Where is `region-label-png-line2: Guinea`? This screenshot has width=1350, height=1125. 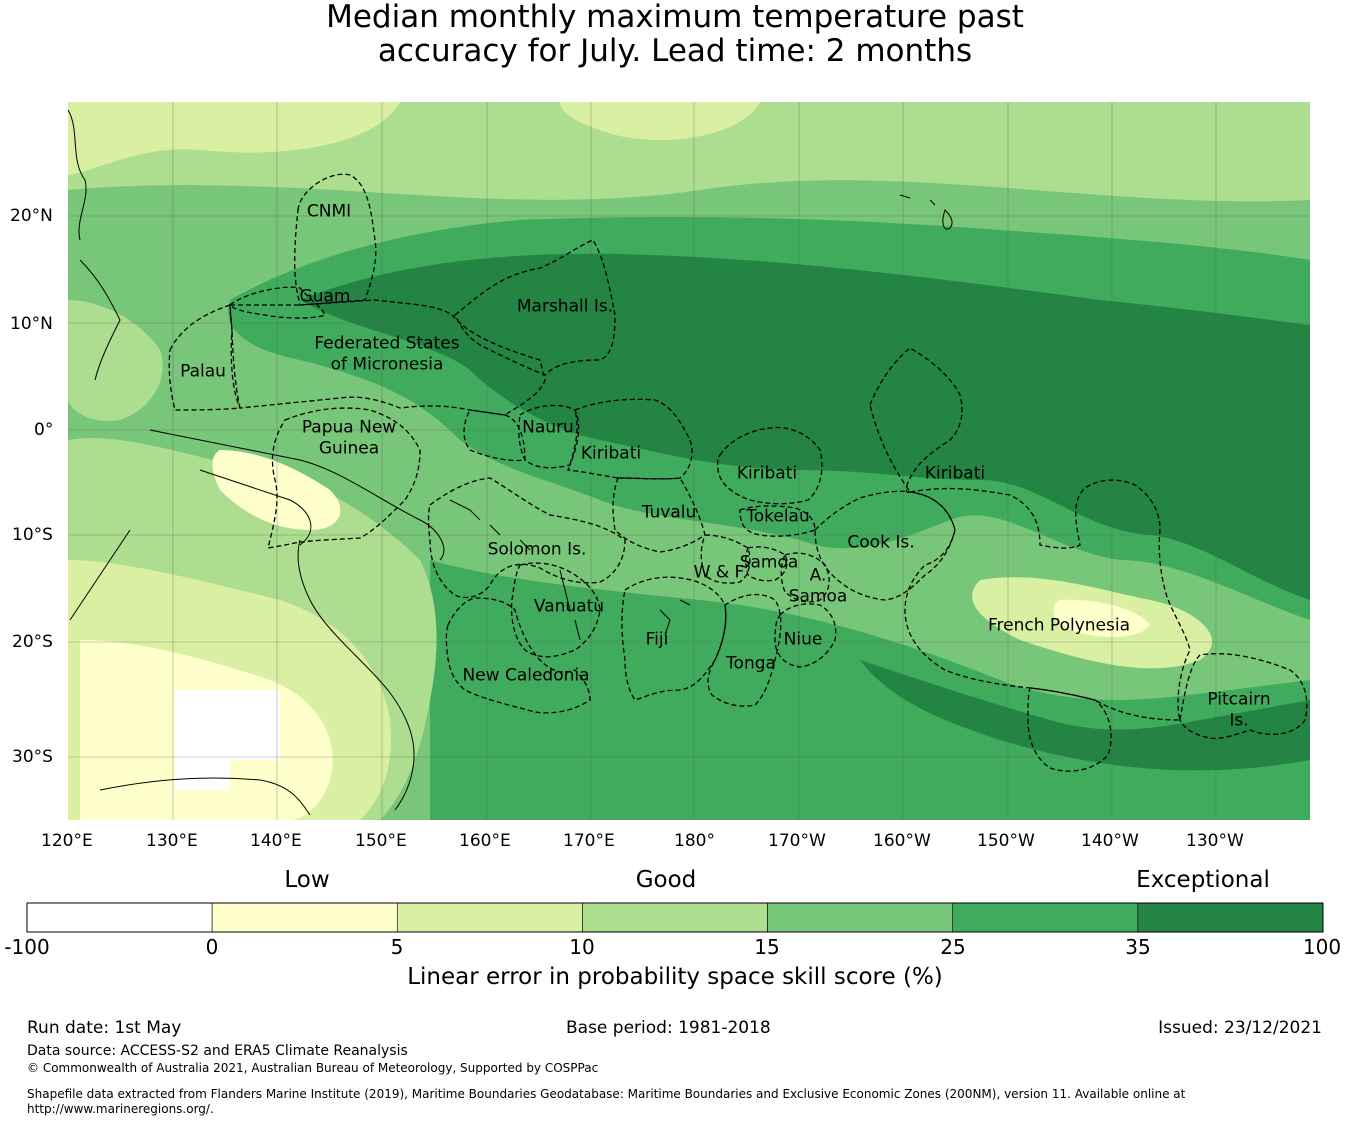
region-label-png-line2: Guinea is located at coordinates (349, 448).